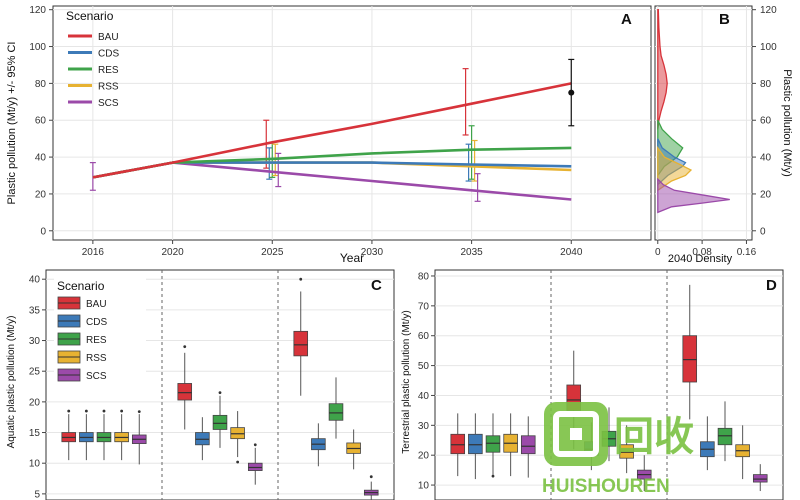 The height and width of the screenshot is (500, 800). I want to click on panel-b-y-axis-label: Plastic pollution (Mt/y), so click(787, 123).